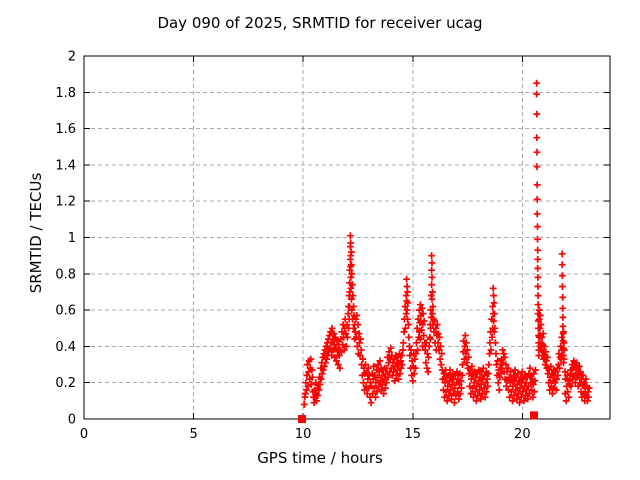  What do you see at coordinates (65, 239) in the screenshot?
I see `y-tick-labels: 0 0.2 0.4 0.6 0.8 1 1.2 1.4 1.6 1.8 2` at bounding box center [65, 239].